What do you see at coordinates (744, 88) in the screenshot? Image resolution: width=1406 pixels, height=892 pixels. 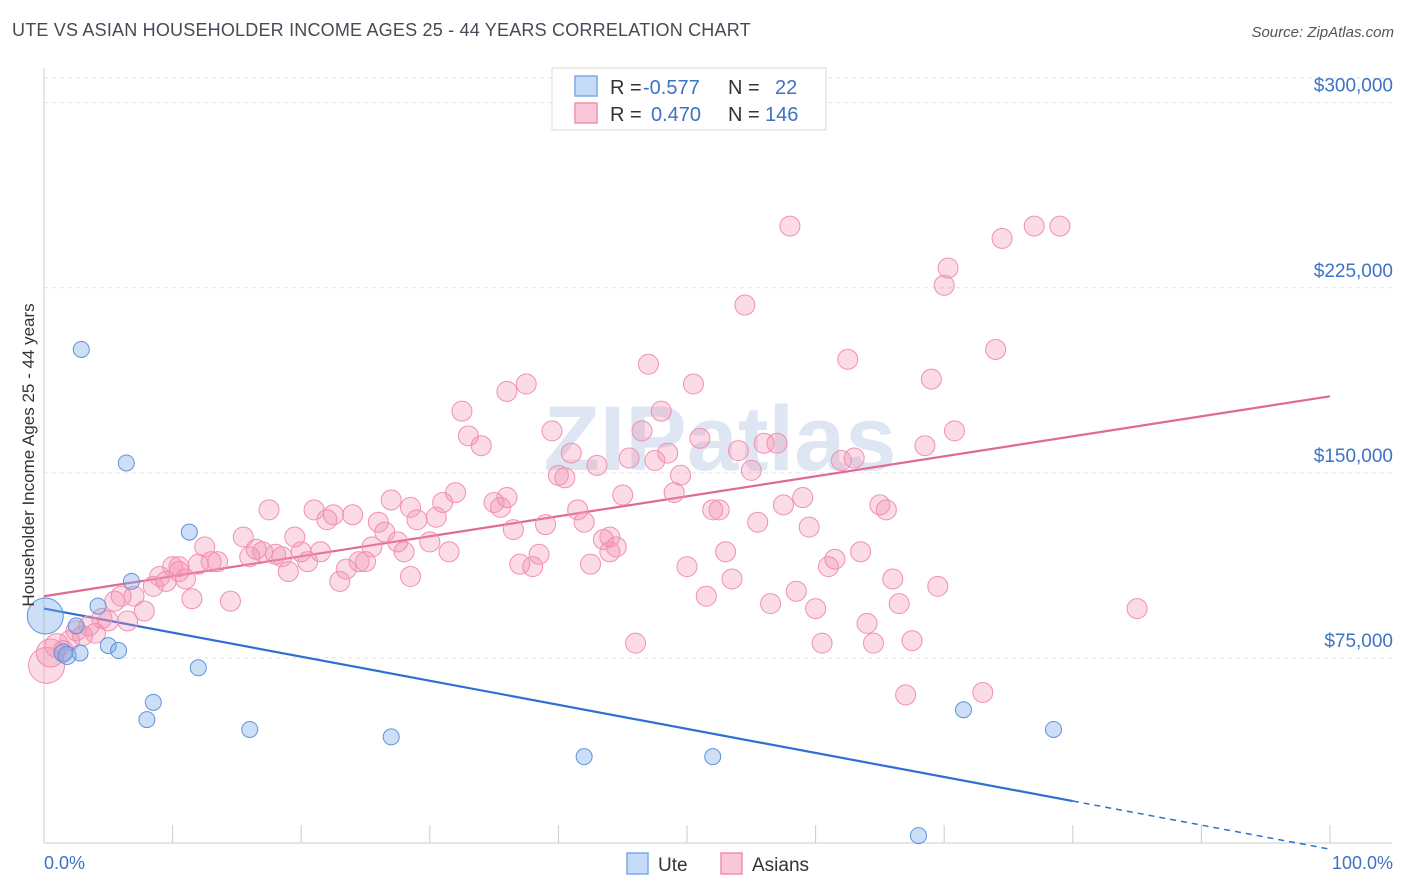 I see `legend-ute-n-label: N =` at bounding box center [744, 88].